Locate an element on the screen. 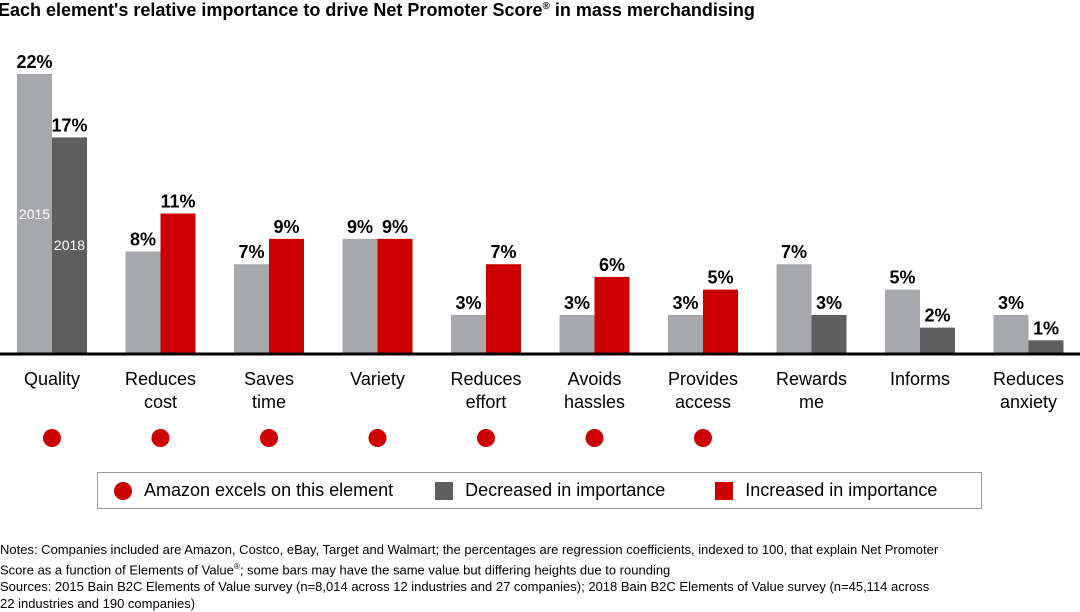 The height and width of the screenshot is (612, 1080). category-label: Informs is located at coordinates (920, 379).